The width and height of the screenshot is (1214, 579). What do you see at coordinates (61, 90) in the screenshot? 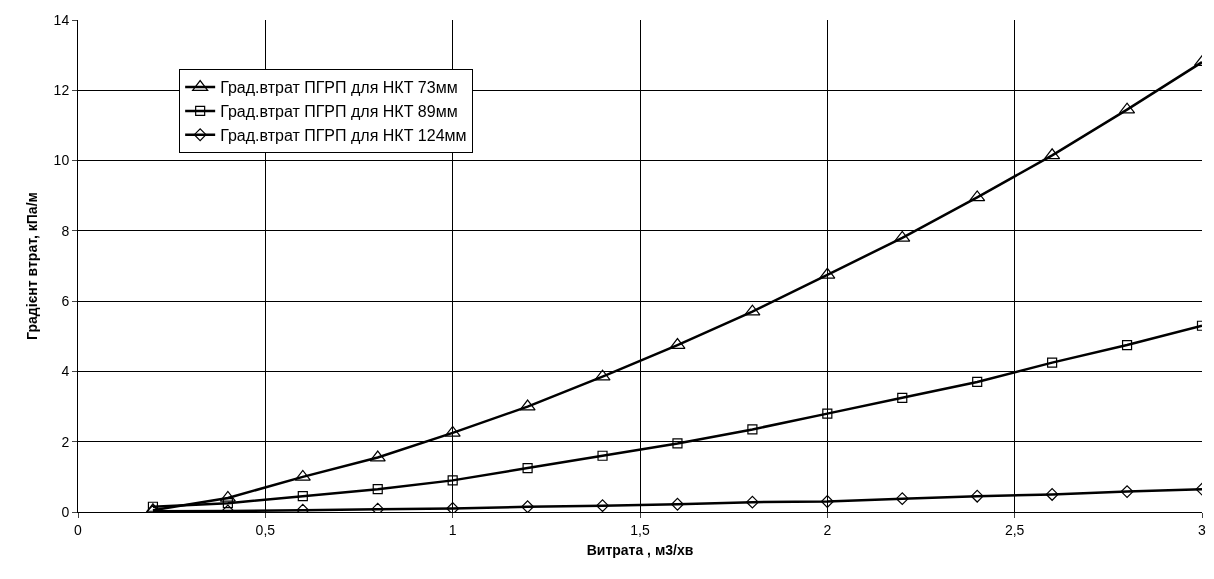
I see `y-tick-label: 12` at bounding box center [61, 90].